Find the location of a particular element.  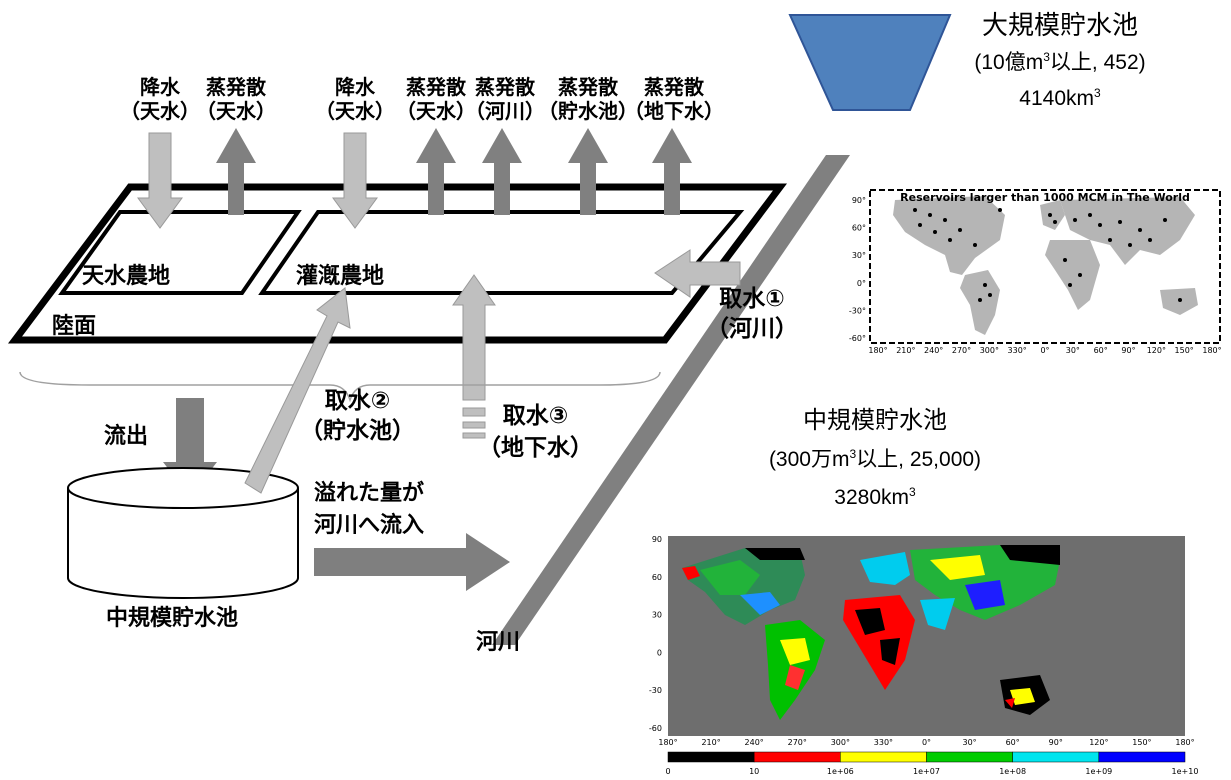

large-reservoir-detail: (10億m3以上, 452) is located at coordinates (1060, 60).